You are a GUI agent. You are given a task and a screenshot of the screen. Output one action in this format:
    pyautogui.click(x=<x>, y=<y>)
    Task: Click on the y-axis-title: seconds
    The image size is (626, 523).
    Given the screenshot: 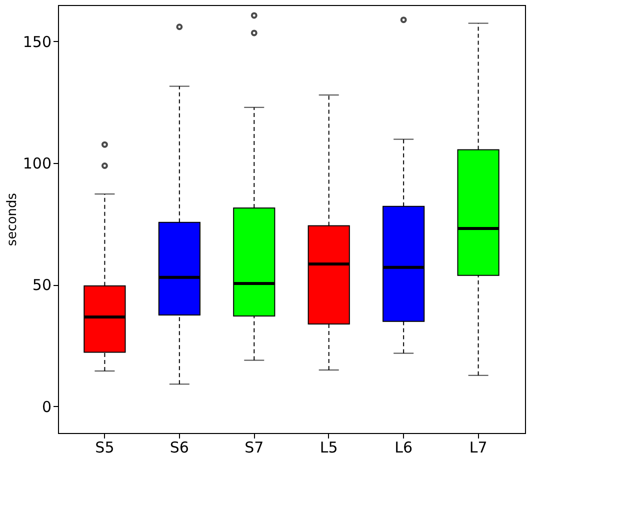 What is the action you would take?
    pyautogui.click(x=12, y=219)
    